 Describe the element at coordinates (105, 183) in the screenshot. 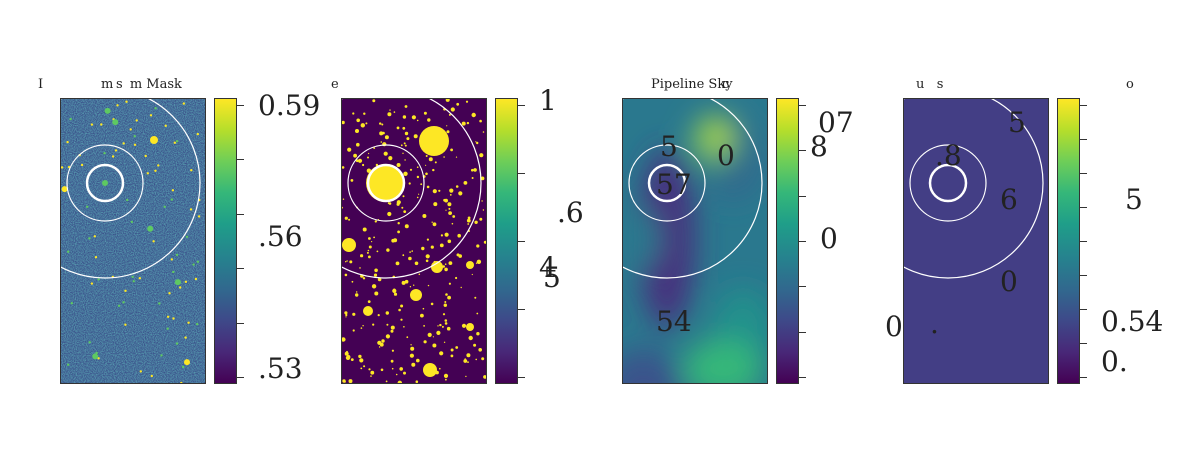

I see `target-source` at that location.